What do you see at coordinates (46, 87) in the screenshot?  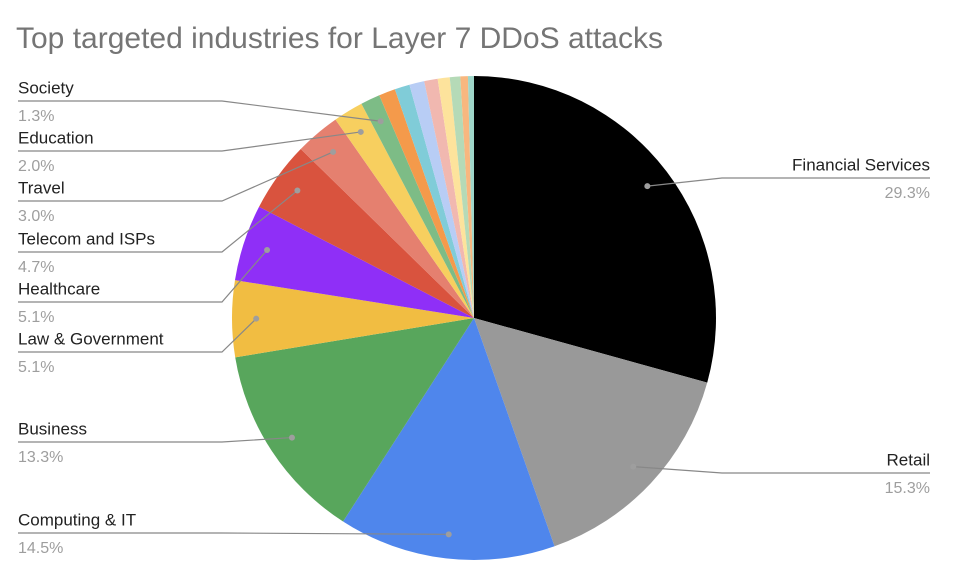 I see `slice-label: Society` at bounding box center [46, 87].